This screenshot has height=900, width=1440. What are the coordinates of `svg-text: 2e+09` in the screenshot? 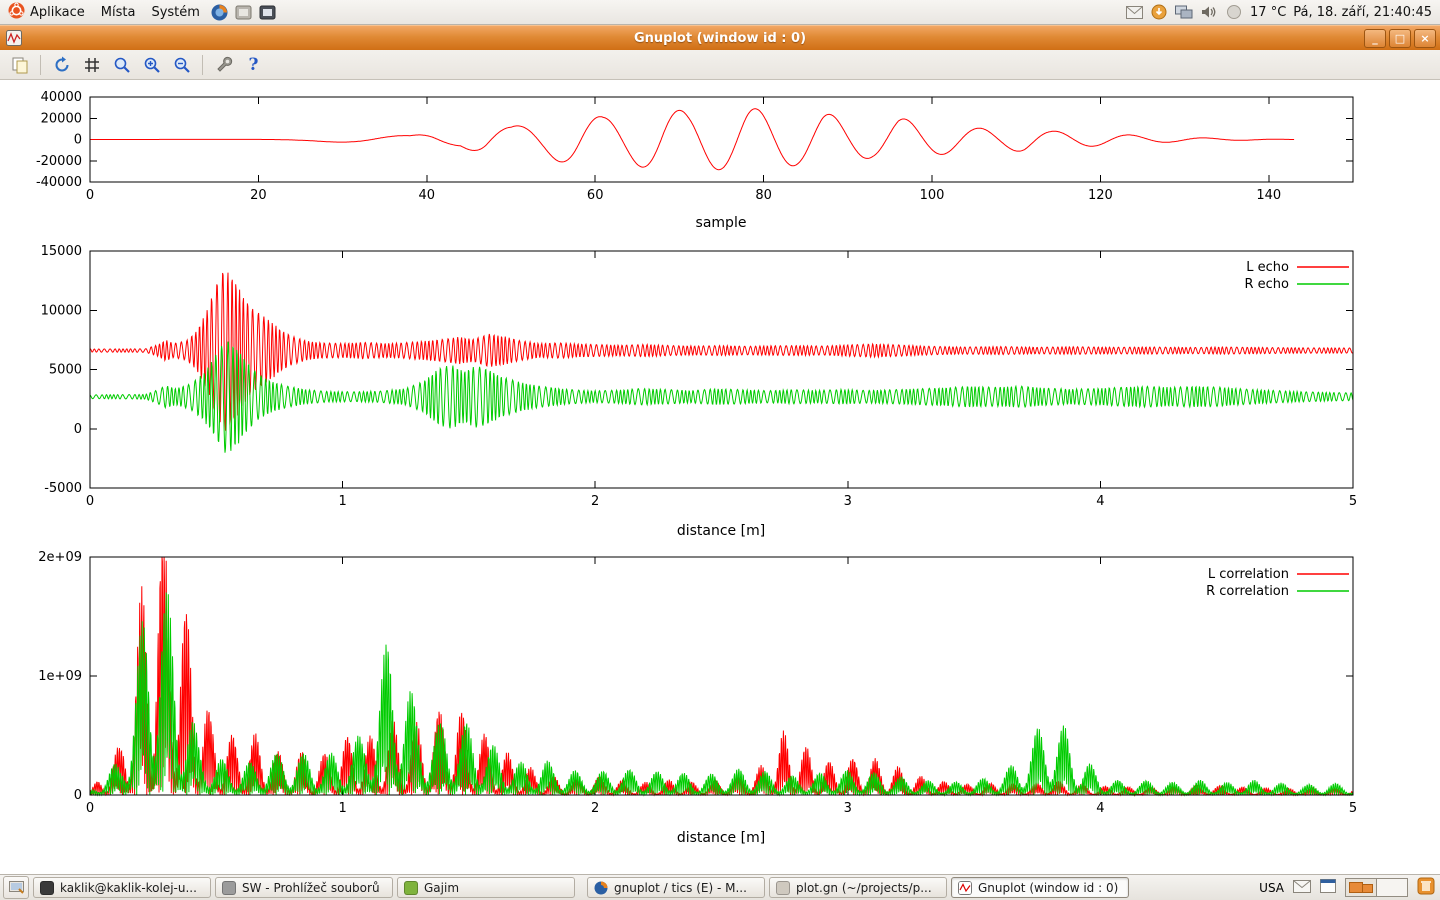 It's located at (60, 557).